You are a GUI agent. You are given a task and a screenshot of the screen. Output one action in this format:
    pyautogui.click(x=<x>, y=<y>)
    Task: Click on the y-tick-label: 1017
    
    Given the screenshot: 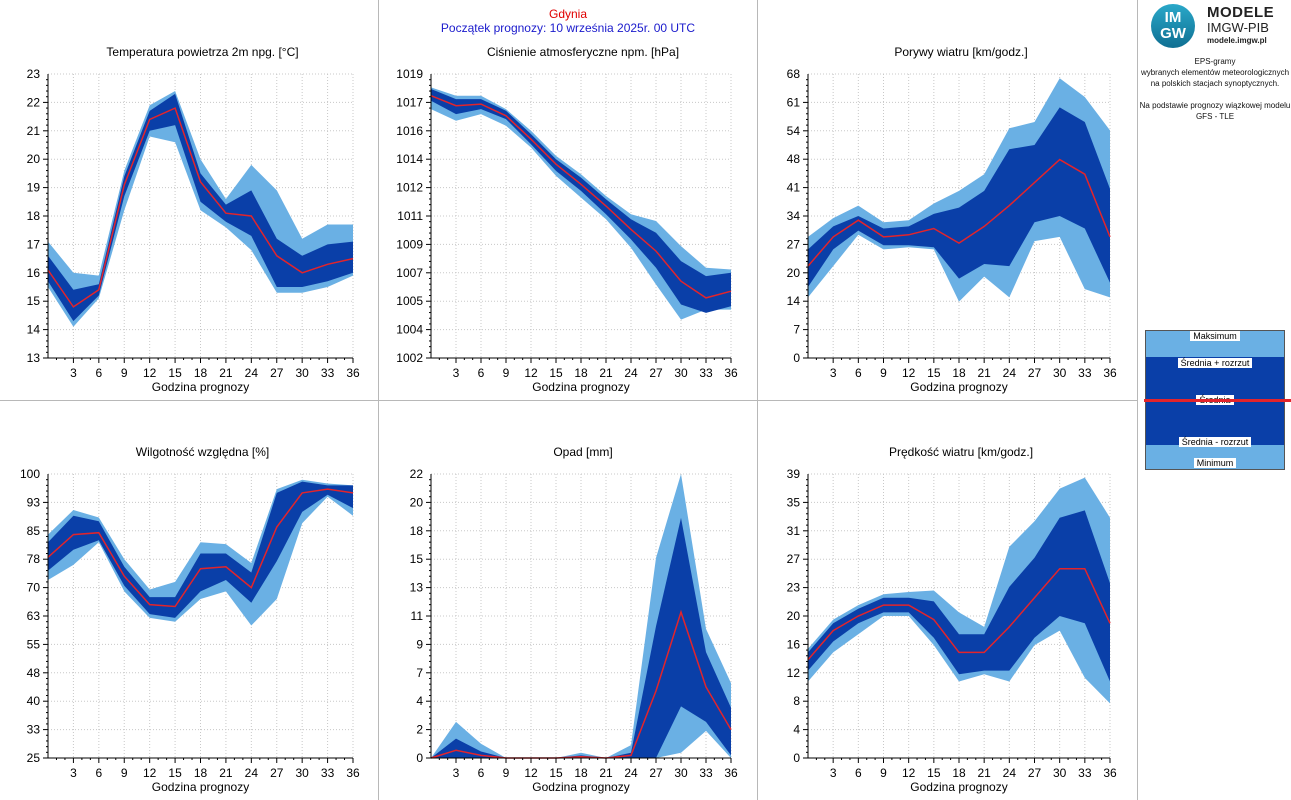 What is the action you would take?
    pyautogui.click(x=409, y=102)
    